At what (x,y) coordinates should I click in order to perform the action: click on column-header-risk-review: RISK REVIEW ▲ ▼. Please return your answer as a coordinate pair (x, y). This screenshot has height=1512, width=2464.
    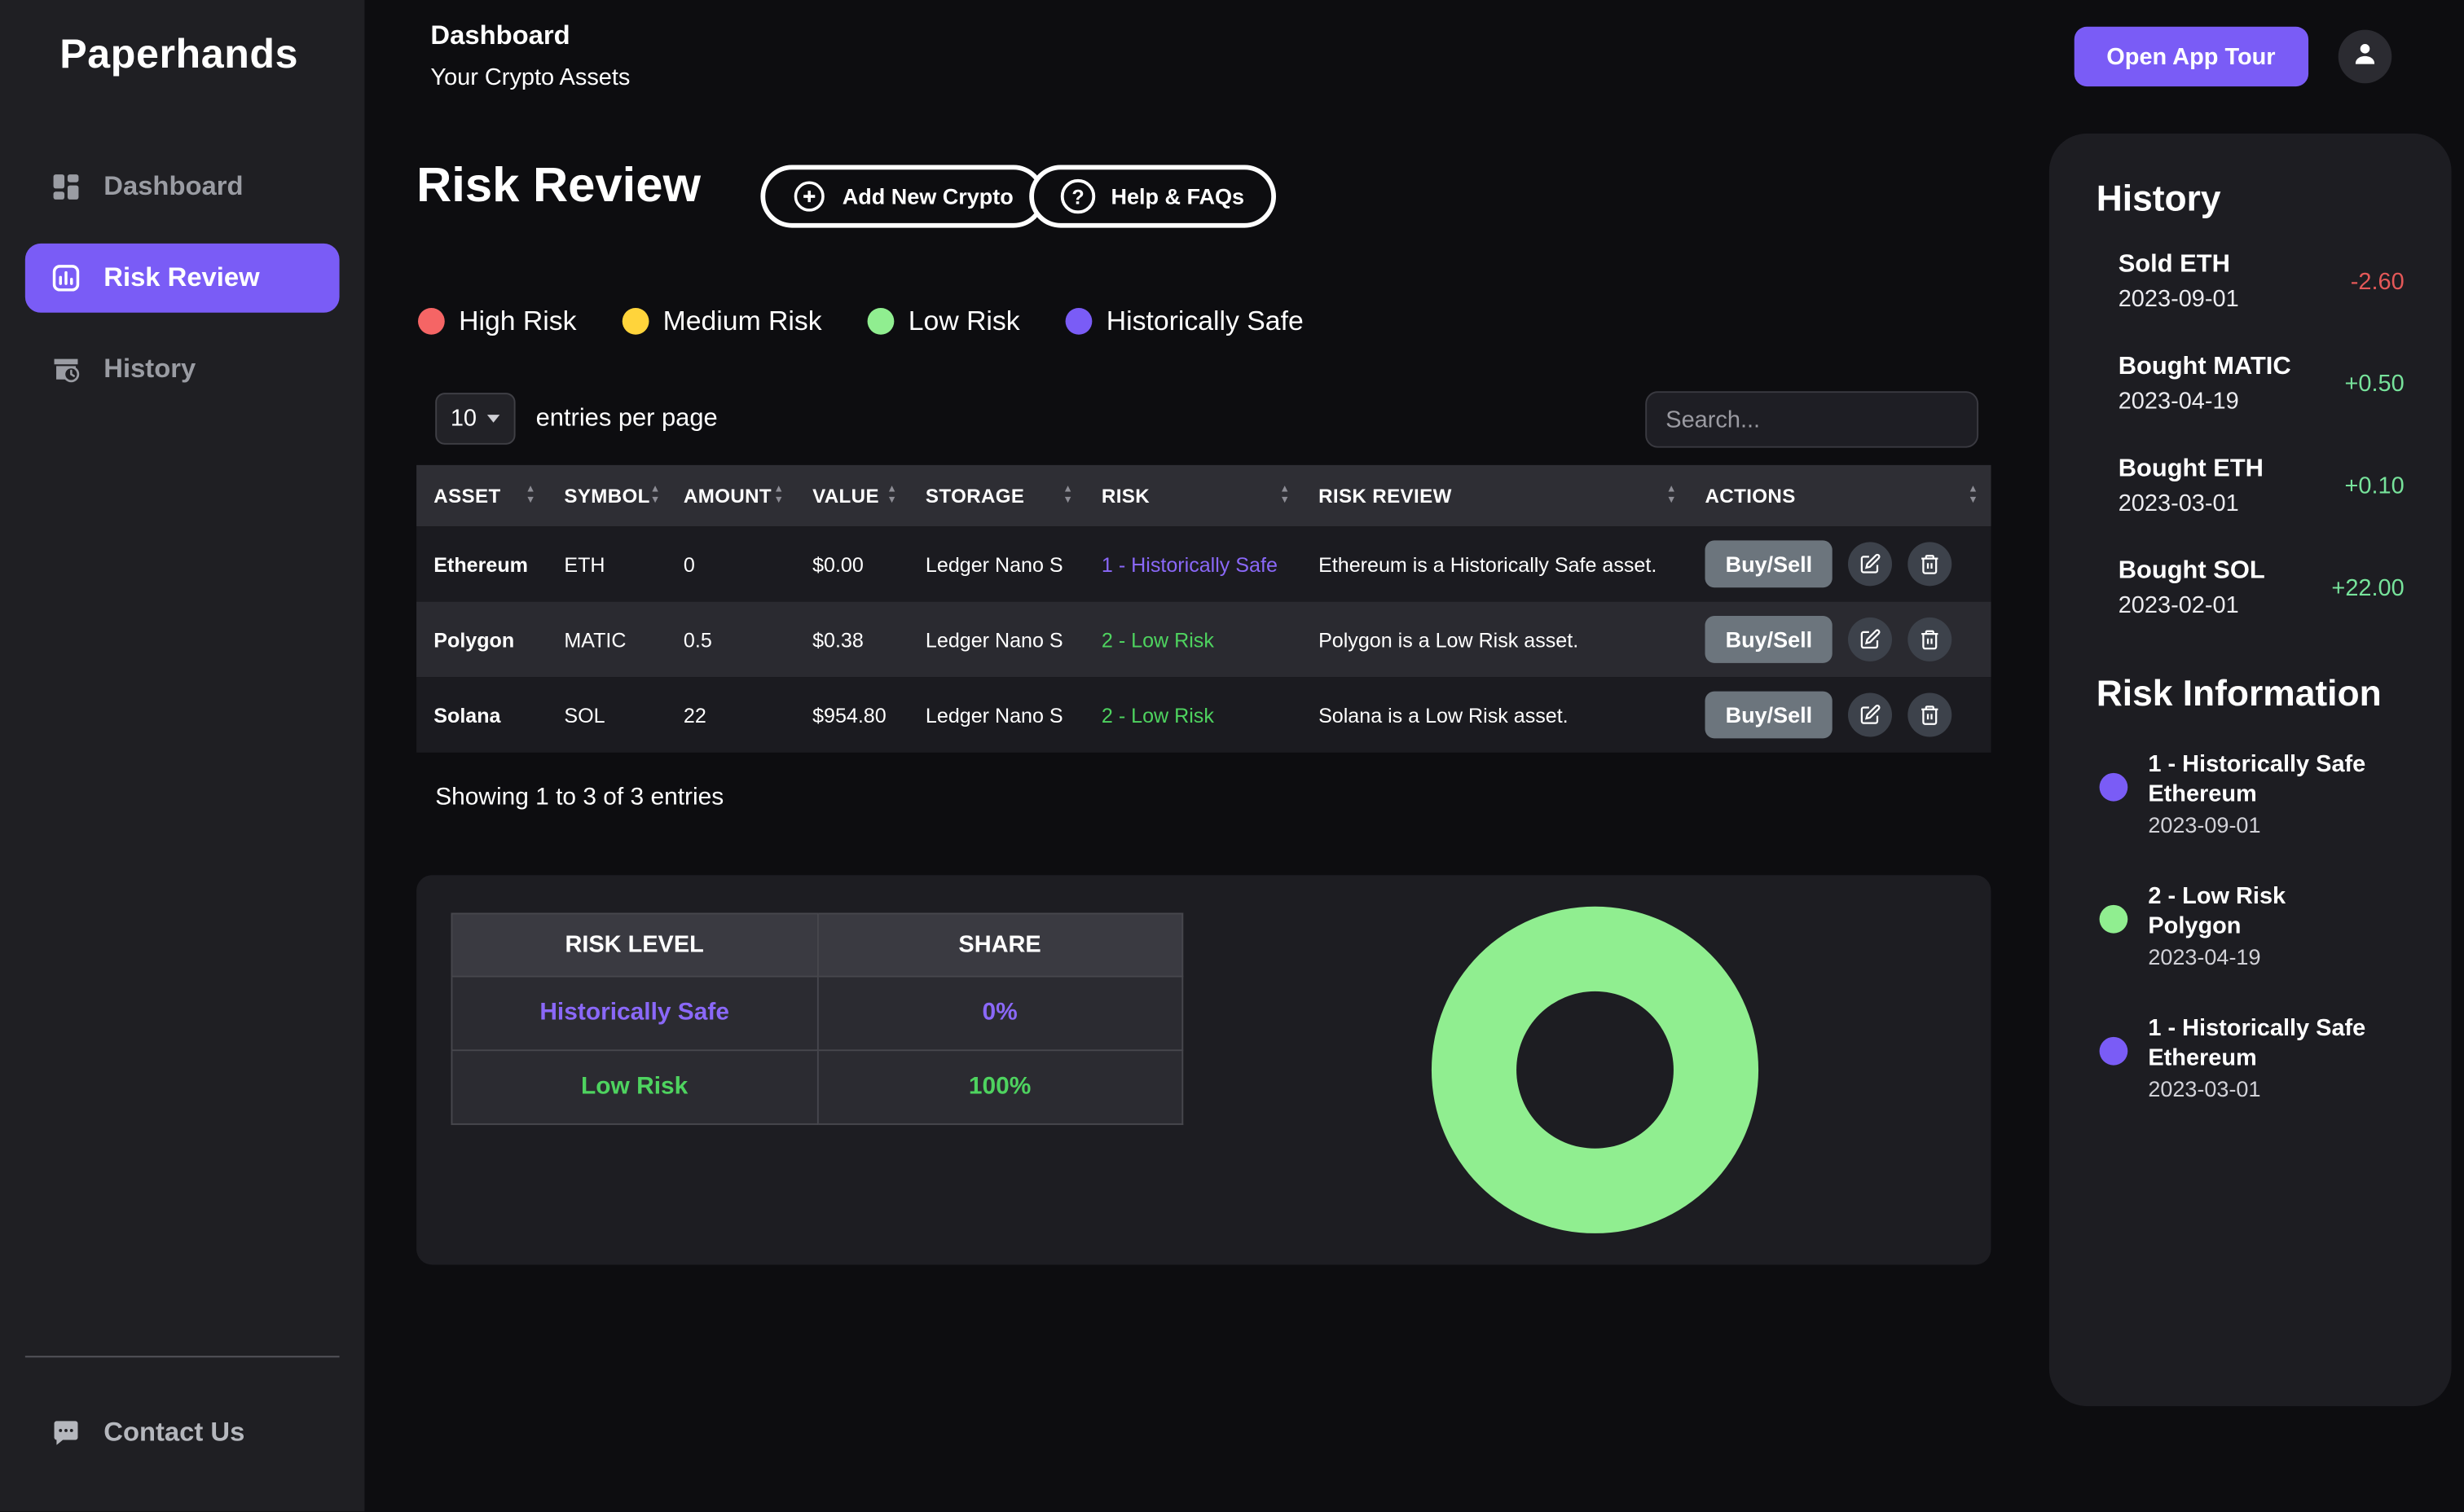
    Looking at the image, I should click on (1496, 496).